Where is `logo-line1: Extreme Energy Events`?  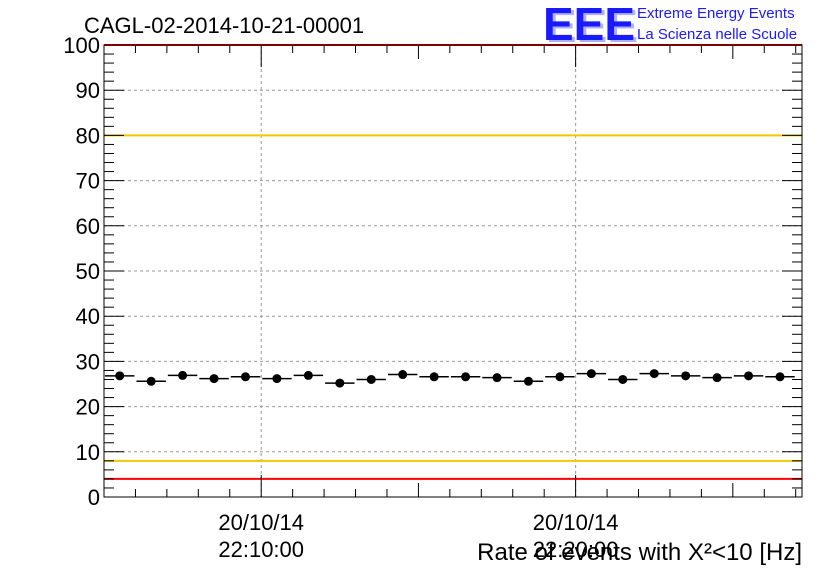 logo-line1: Extreme Energy Events is located at coordinates (716, 13).